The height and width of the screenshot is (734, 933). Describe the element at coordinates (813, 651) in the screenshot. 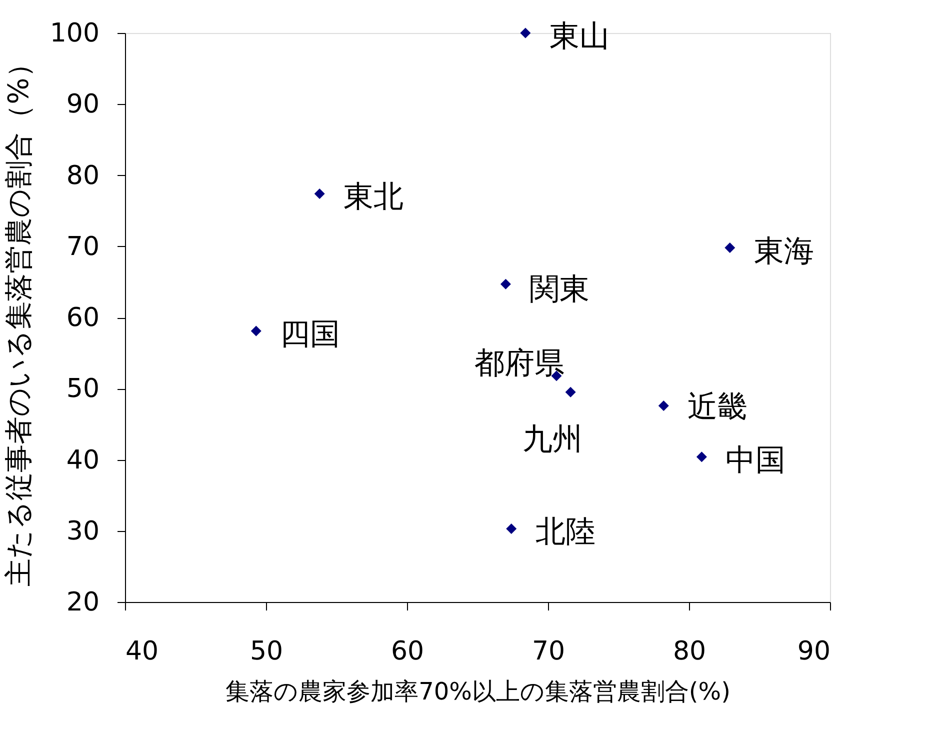

I see `x-tick-label: 90` at that location.